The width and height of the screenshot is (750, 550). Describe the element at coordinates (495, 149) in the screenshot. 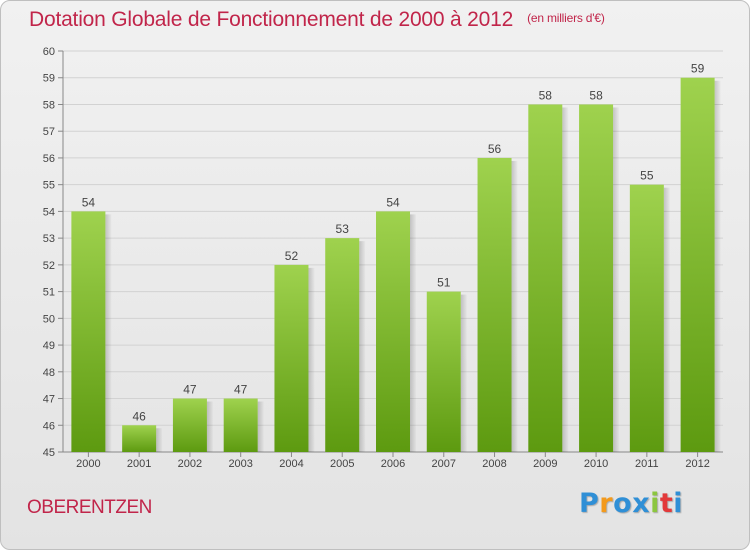

I see `data-label: 56` at that location.